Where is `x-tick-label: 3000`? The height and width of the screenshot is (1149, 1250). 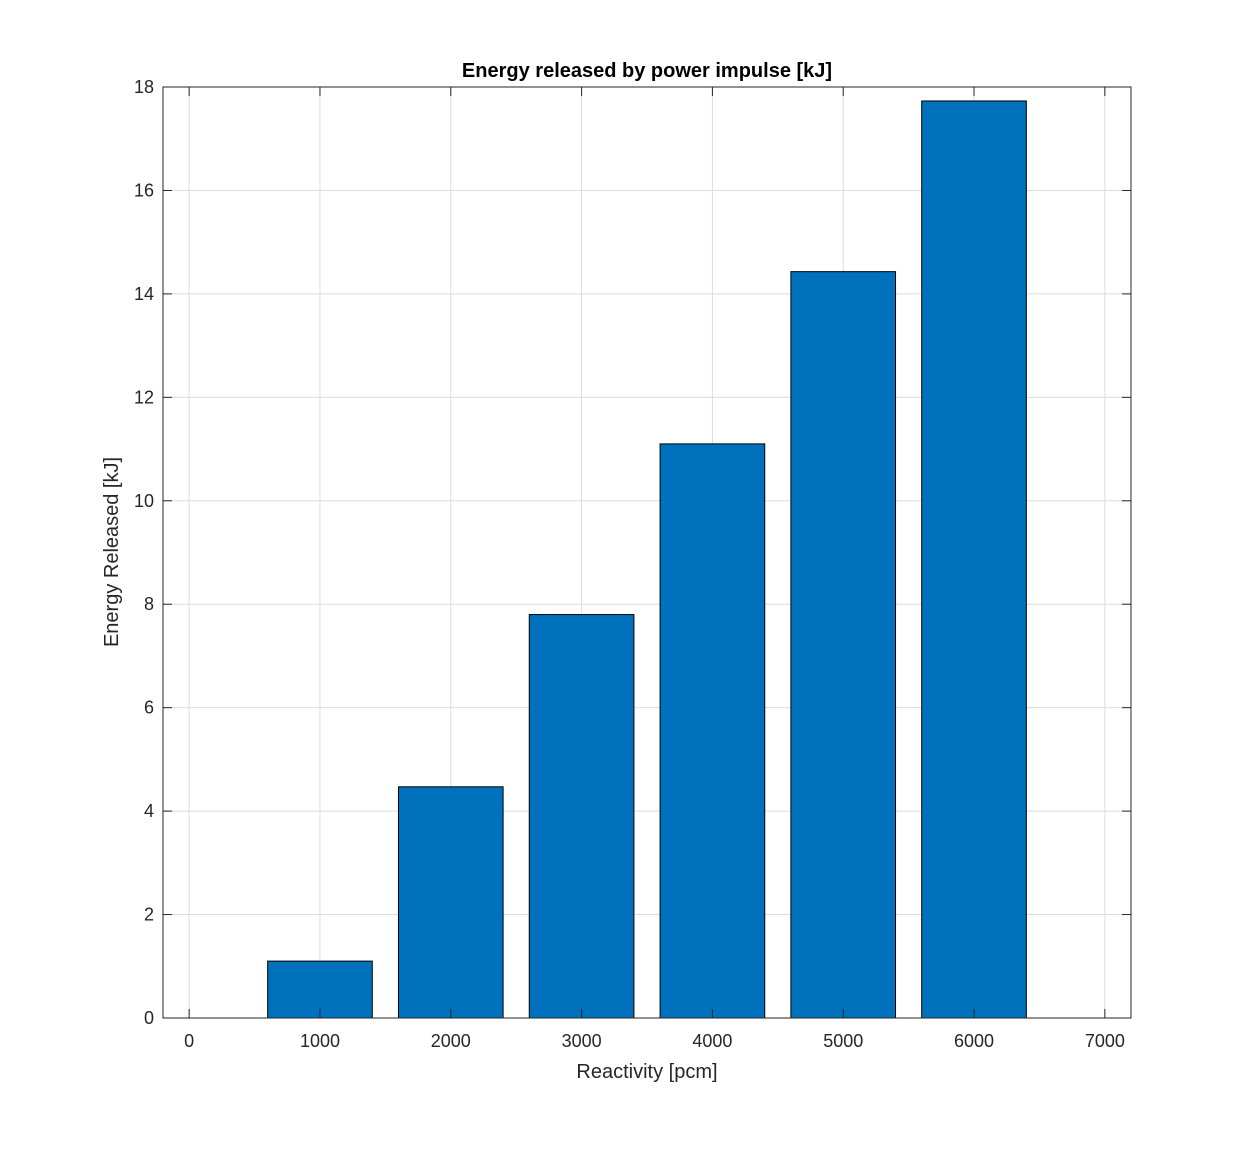 x-tick-label: 3000 is located at coordinates (582, 1041).